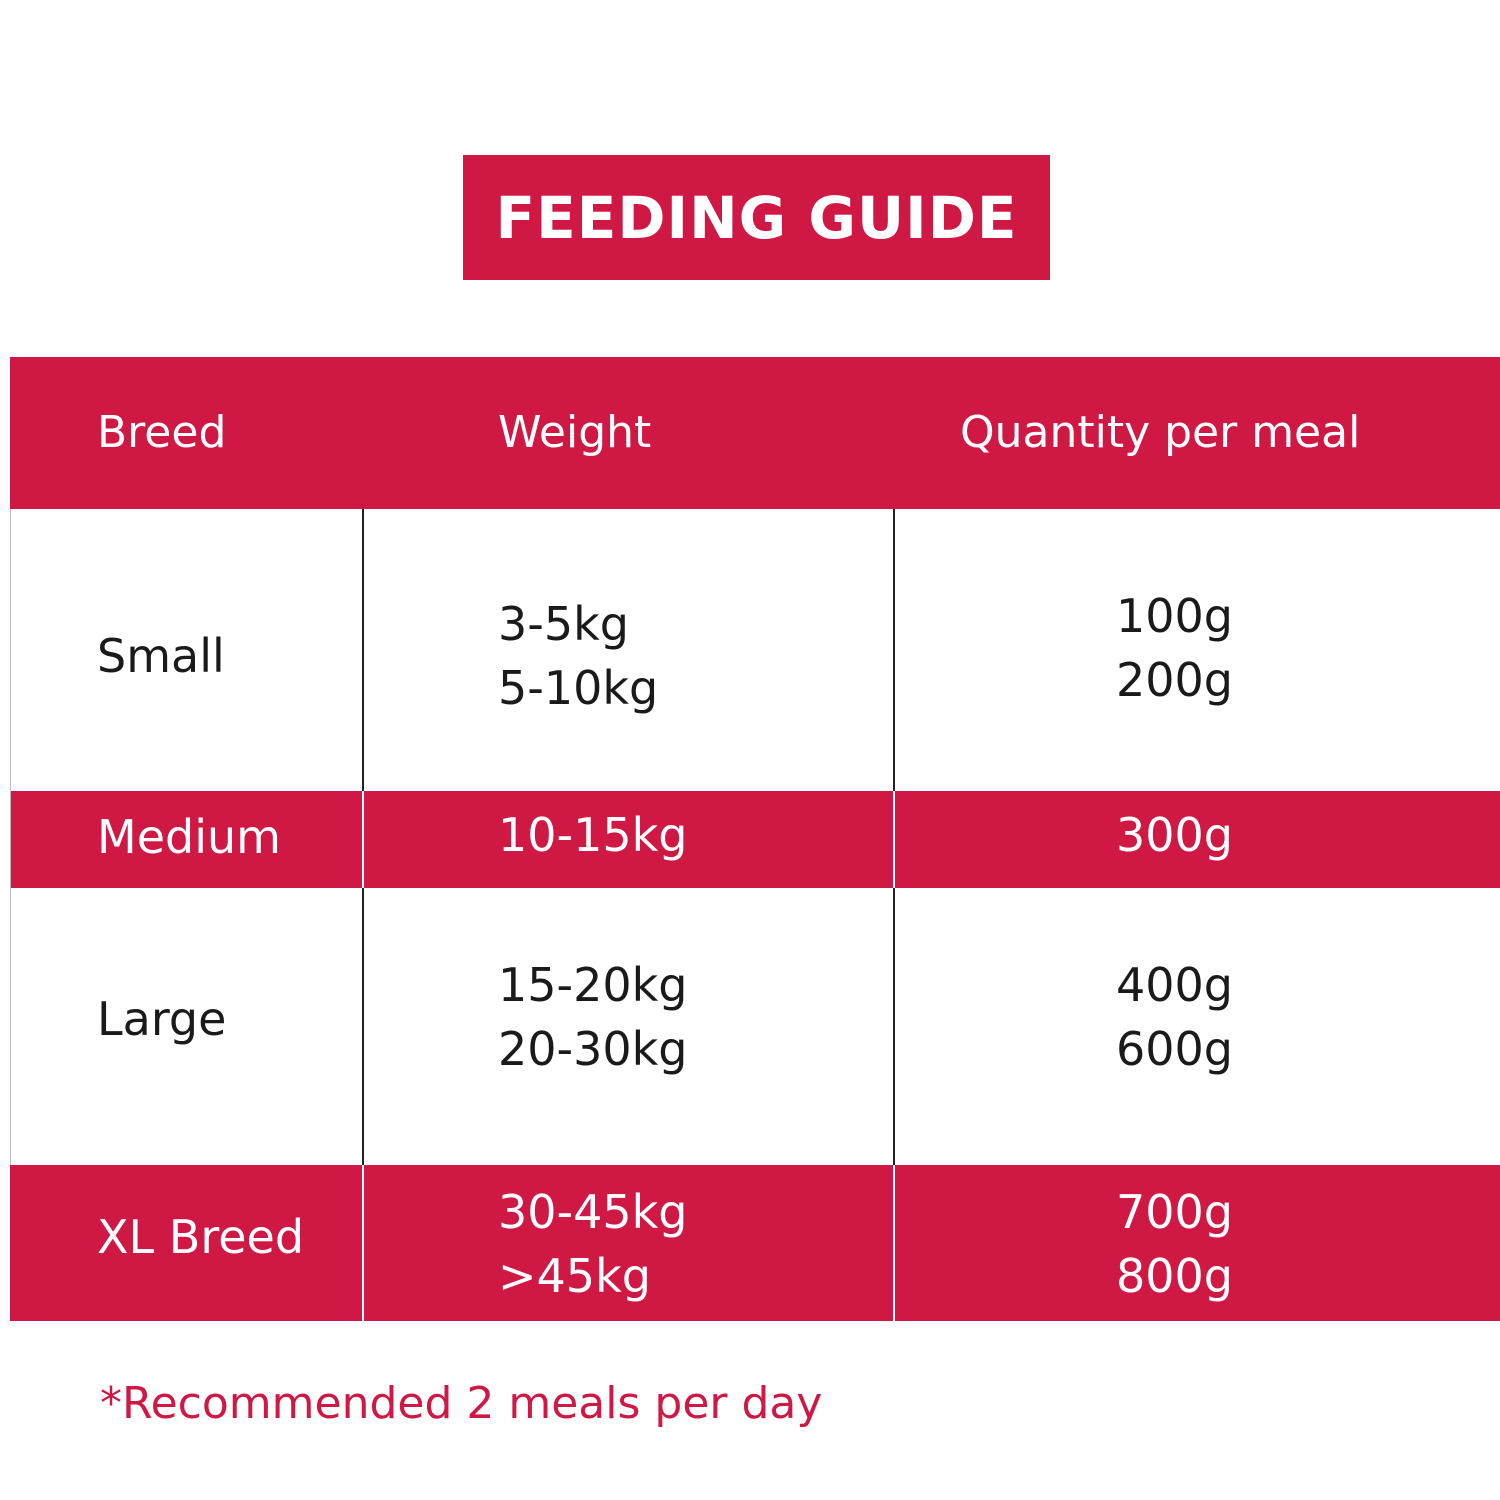 Image resolution: width=1500 pixels, height=1500 pixels. What do you see at coordinates (1160, 432) in the screenshot?
I see `header-quantity: Quantity per meal` at bounding box center [1160, 432].